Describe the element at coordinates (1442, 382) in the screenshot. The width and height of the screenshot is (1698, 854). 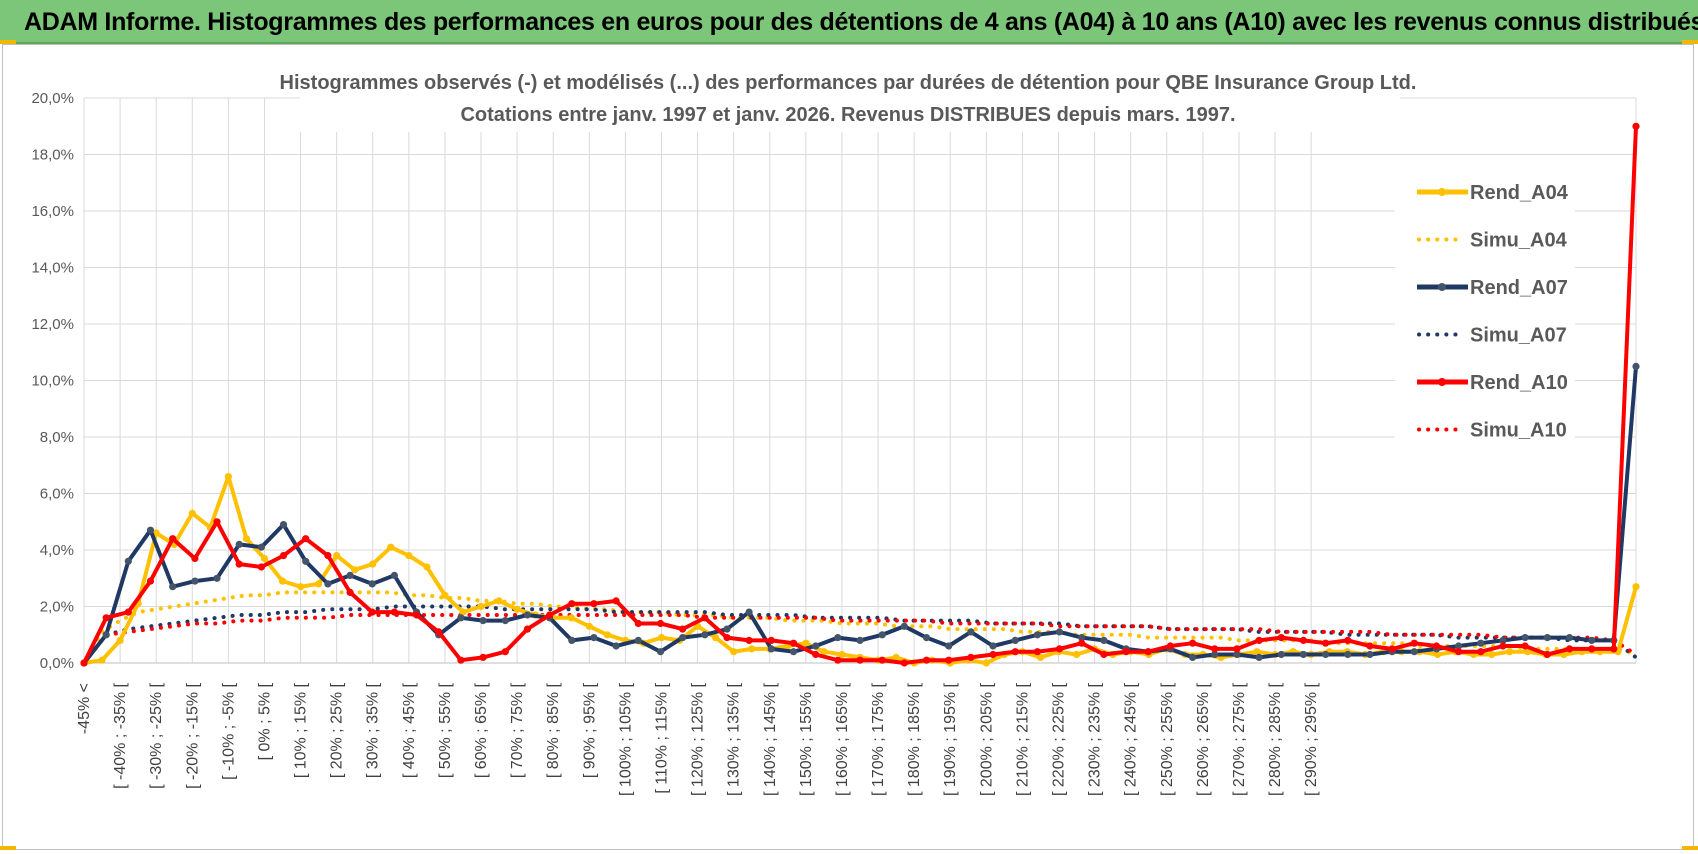
I see `legend-marker` at that location.